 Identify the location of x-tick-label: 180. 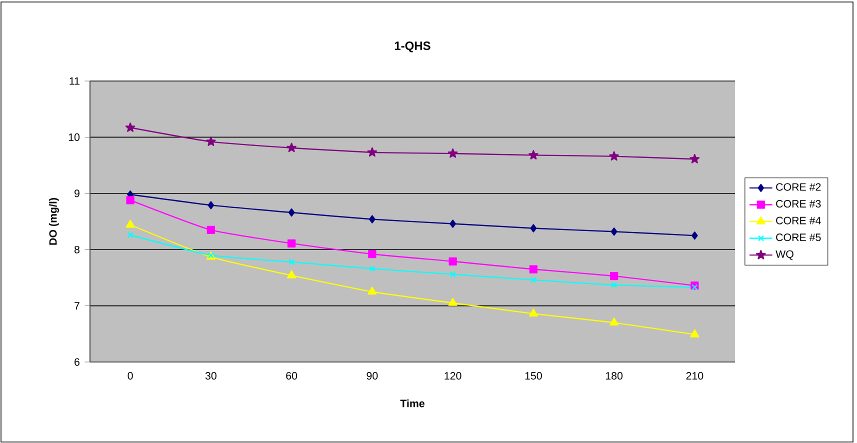
(614, 376).